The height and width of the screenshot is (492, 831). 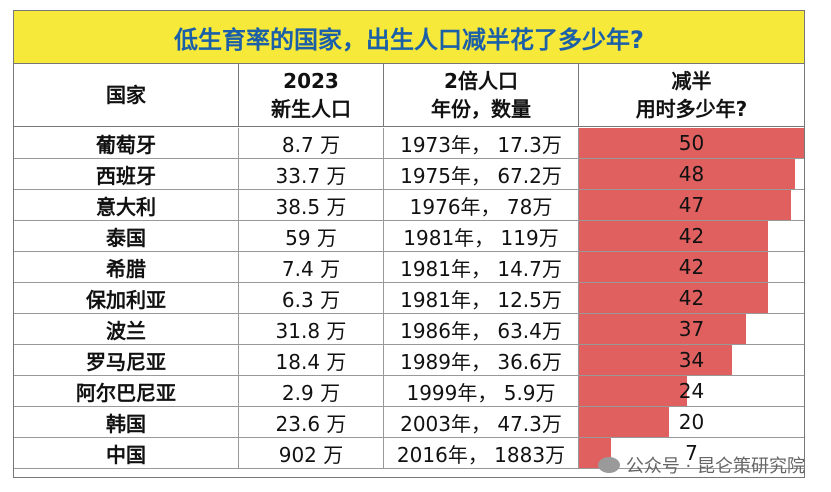 What do you see at coordinates (608, 465) in the screenshot?
I see `wechat-icon` at bounding box center [608, 465].